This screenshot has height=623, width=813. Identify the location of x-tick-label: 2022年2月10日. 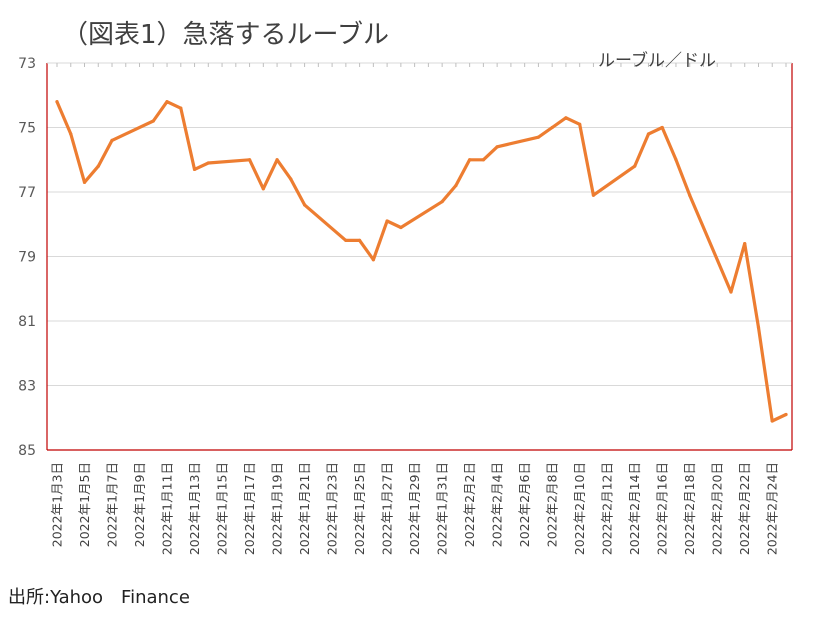
(579, 508).